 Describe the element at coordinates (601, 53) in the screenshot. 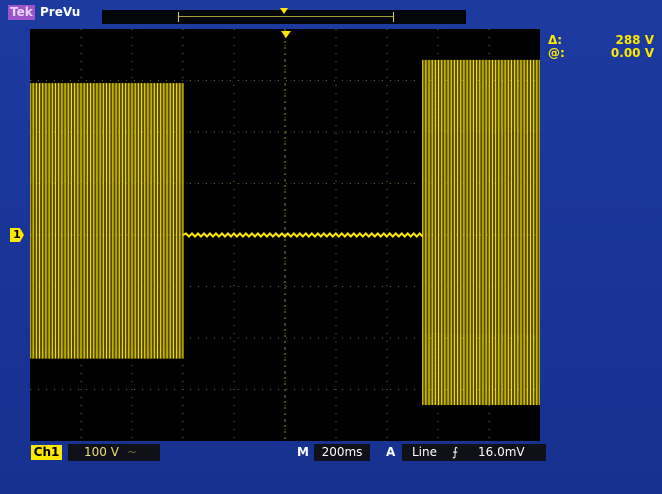

I see `cursor-at-readout: @: 0.00 V` at that location.